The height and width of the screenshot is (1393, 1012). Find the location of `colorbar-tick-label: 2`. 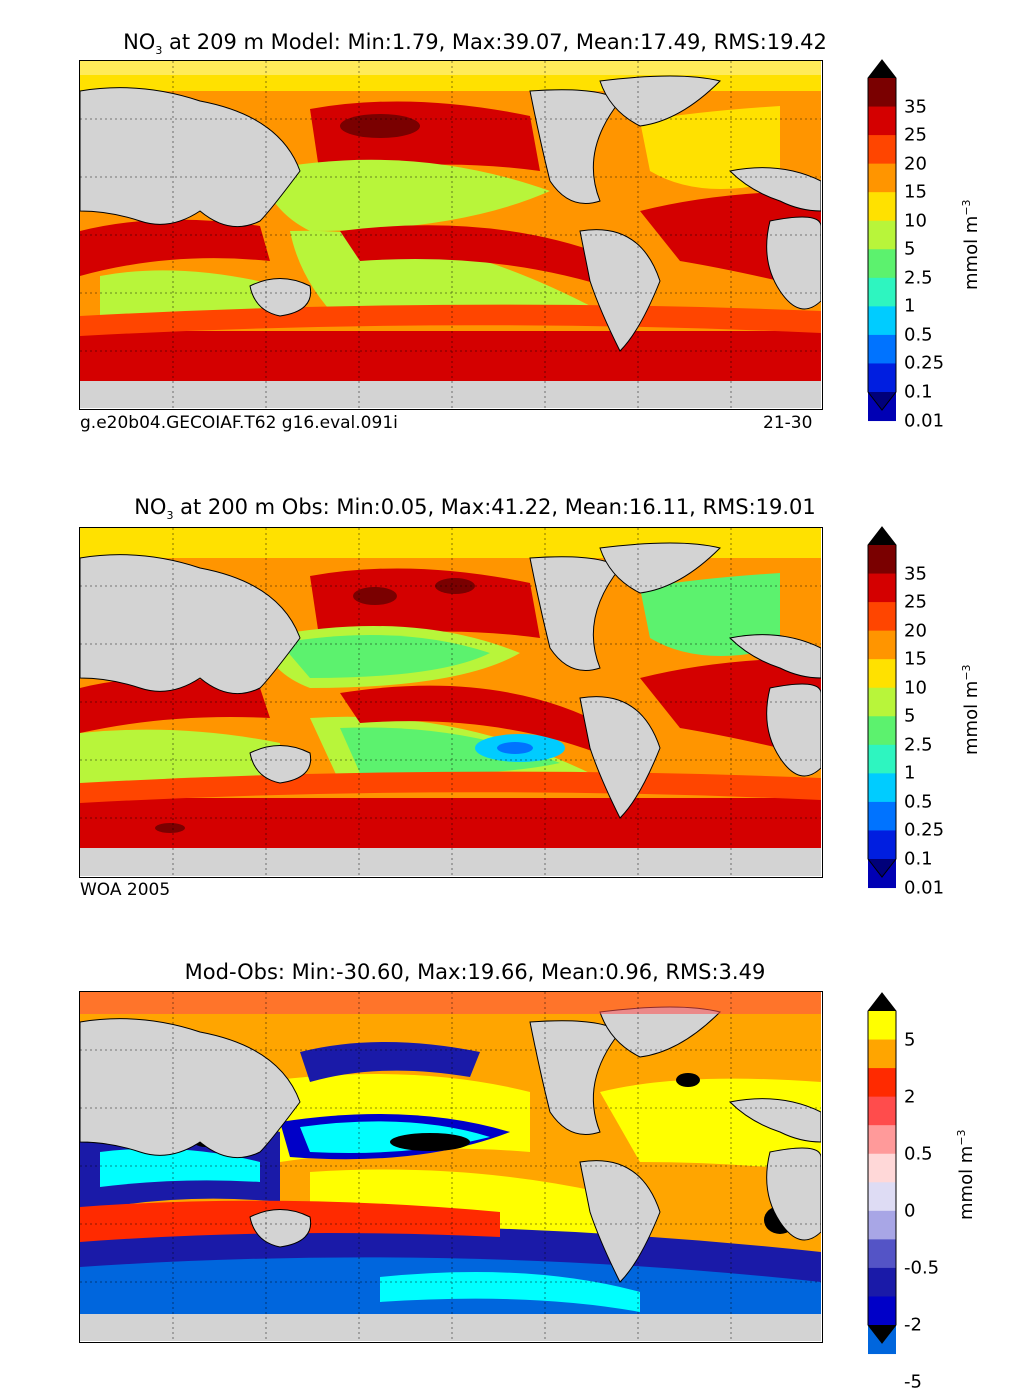

colorbar-tick-label: 2 is located at coordinates (910, 1097).